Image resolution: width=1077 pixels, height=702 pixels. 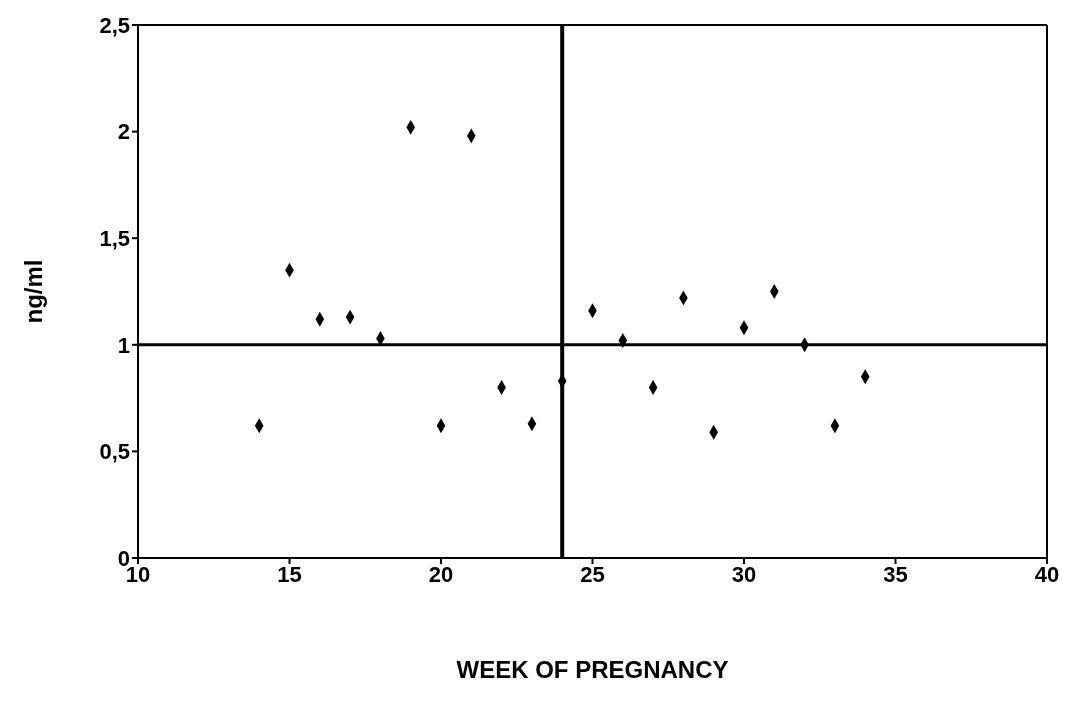 I want to click on y-axis-title: ng/ml, so click(x=33, y=291).